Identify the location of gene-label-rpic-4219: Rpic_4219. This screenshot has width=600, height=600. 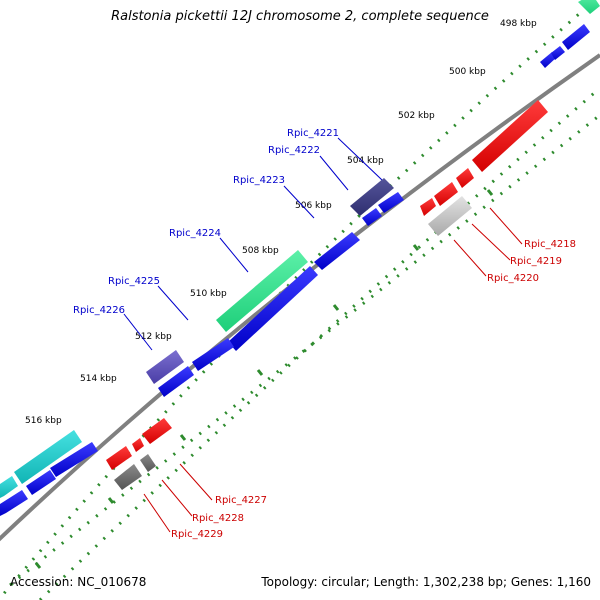
(536, 261).